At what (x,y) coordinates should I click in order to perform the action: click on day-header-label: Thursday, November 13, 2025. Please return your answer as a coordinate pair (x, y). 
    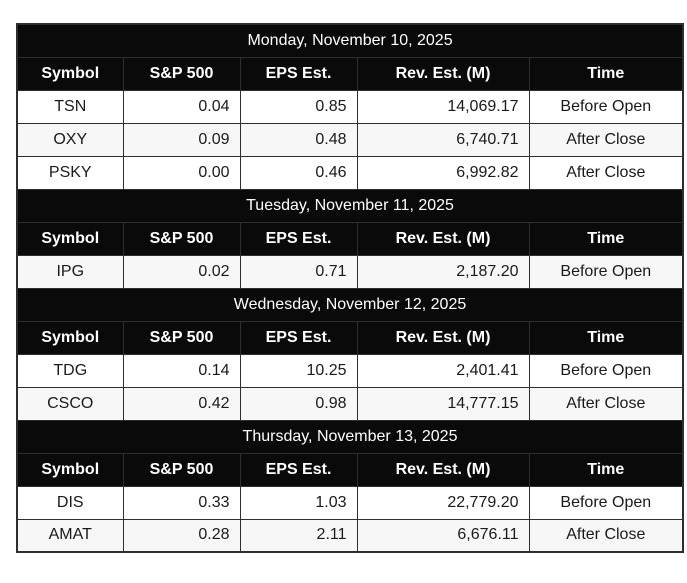
    Looking at the image, I should click on (350, 436).